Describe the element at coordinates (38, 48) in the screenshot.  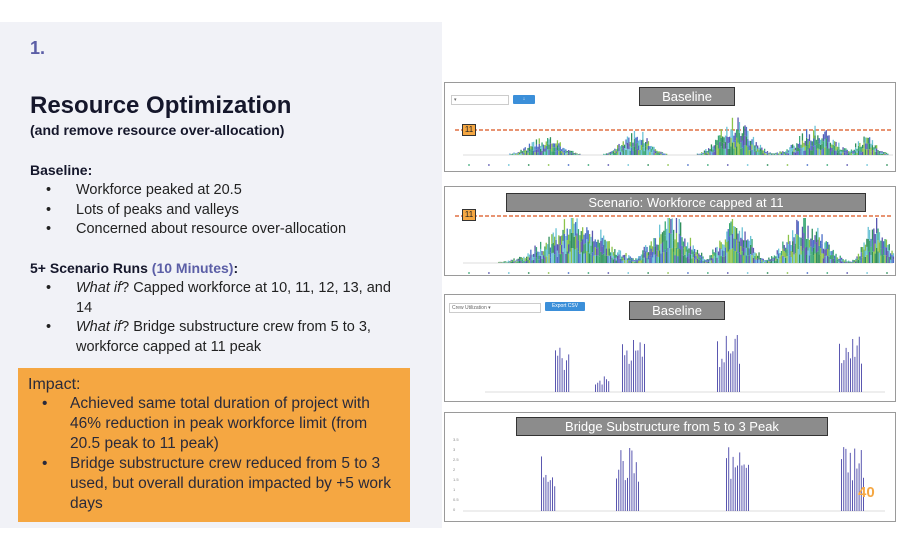
I see `slide-number: 1.` at that location.